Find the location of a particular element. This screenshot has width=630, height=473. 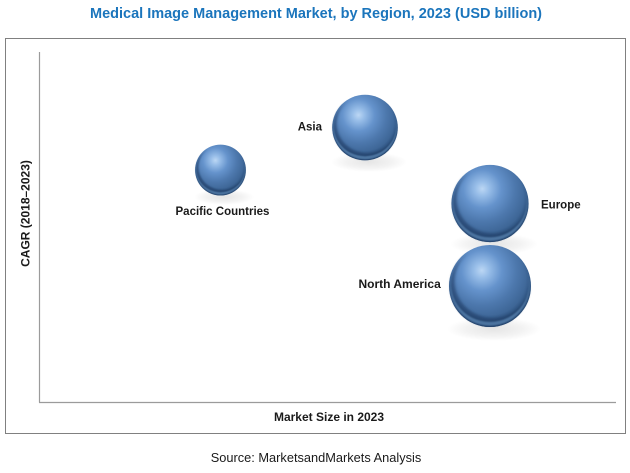

svg-text: North America is located at coordinates (400, 284).